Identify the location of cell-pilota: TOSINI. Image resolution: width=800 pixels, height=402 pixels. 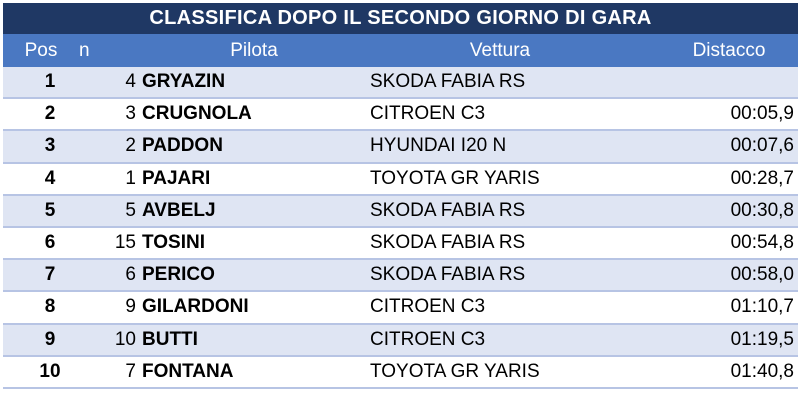
(173, 243).